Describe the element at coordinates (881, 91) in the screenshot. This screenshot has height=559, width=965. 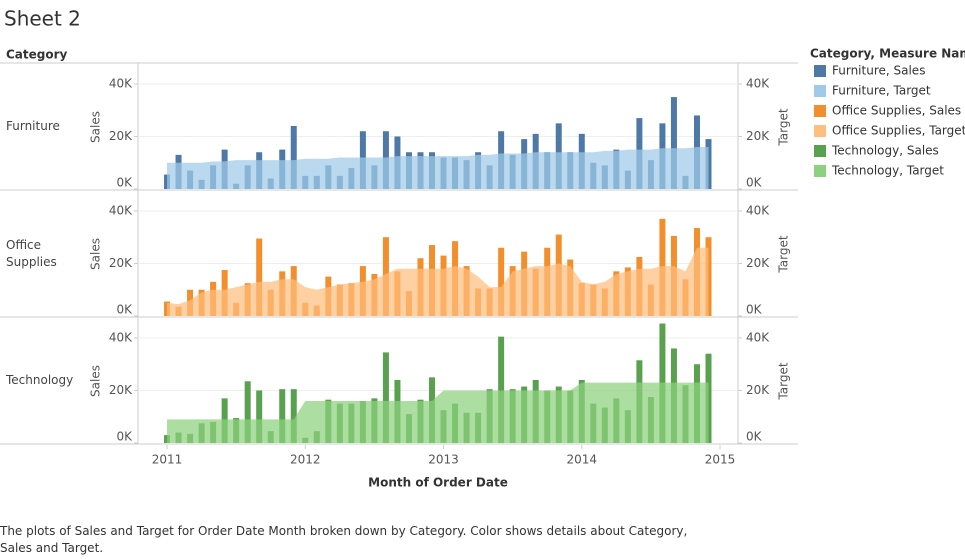
I see `legend-label: Furniture, Target` at that location.